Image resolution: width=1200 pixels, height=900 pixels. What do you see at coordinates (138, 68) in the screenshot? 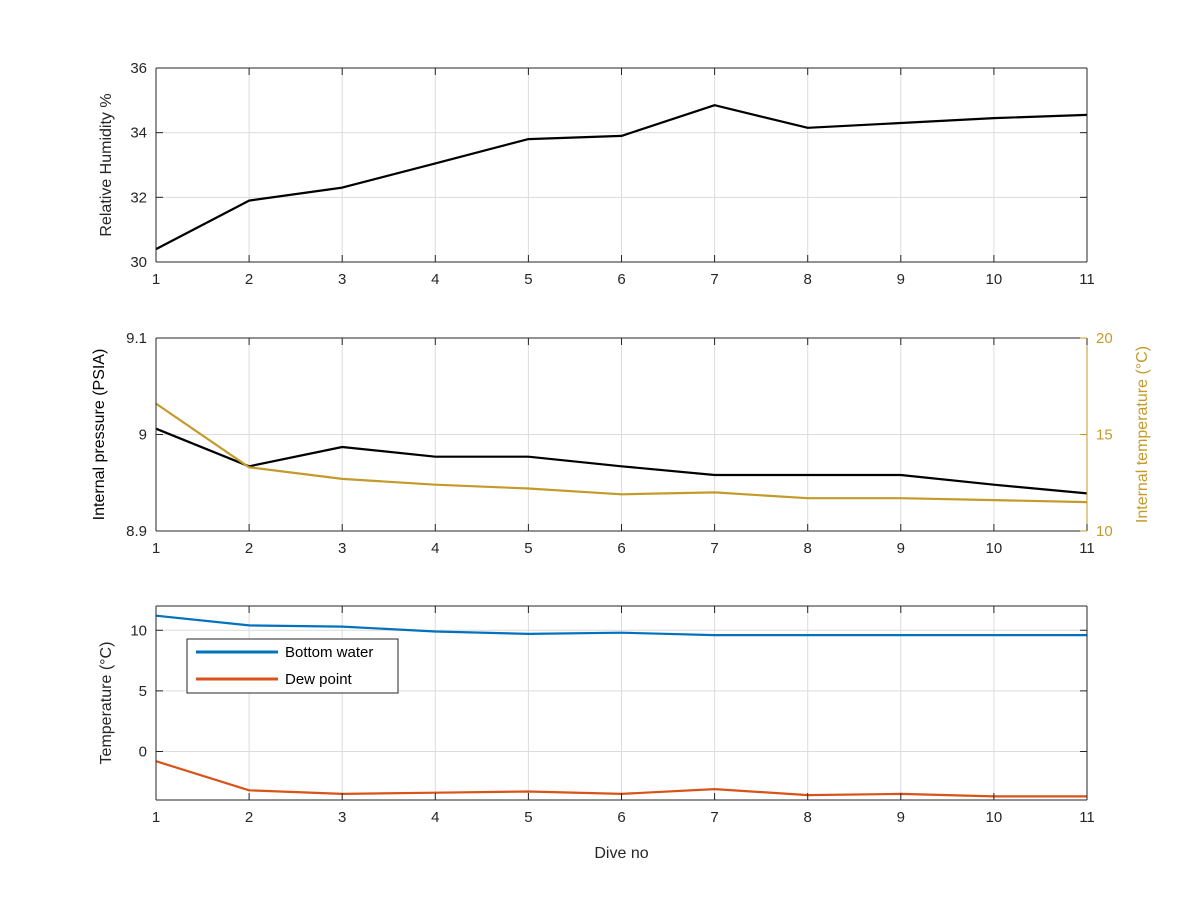
I see `y-tick-label: 36` at bounding box center [138, 68].